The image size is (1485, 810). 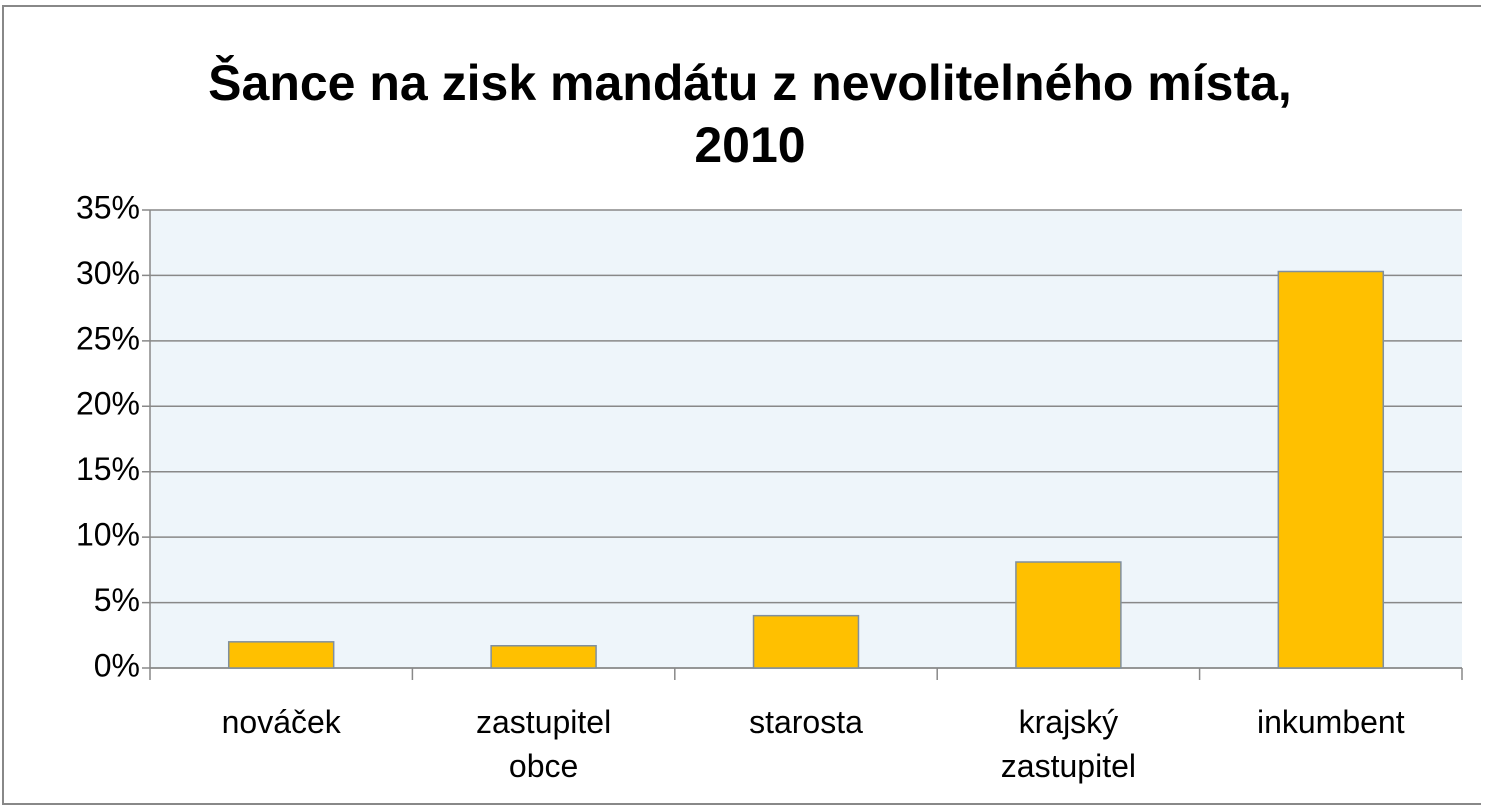 What do you see at coordinates (108, 338) in the screenshot?
I see `y-tick-label: 25%` at bounding box center [108, 338].